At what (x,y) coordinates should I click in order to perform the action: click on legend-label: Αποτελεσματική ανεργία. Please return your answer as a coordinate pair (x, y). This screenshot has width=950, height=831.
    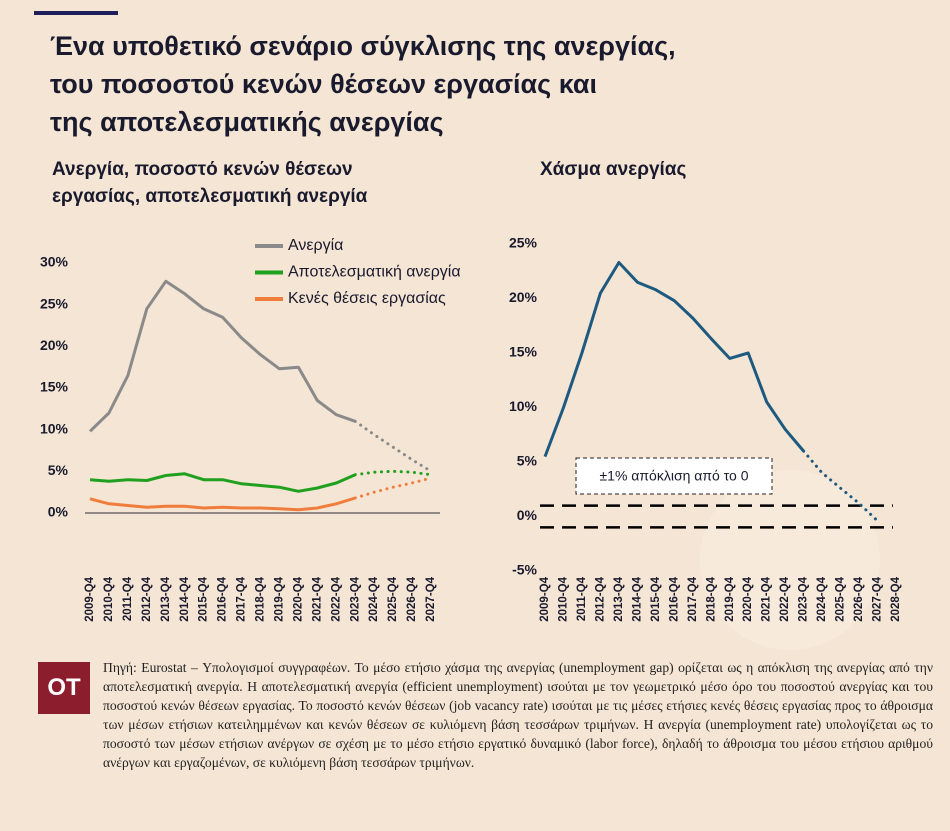
    Looking at the image, I should click on (374, 272).